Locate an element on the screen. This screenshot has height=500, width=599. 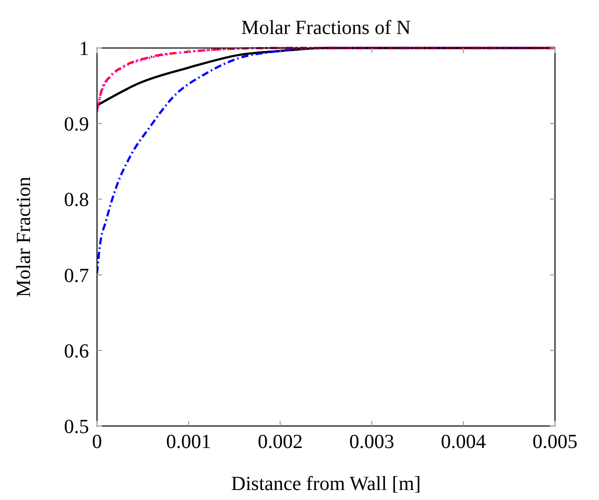
x-tick-label: 0.003 is located at coordinates (371, 442).